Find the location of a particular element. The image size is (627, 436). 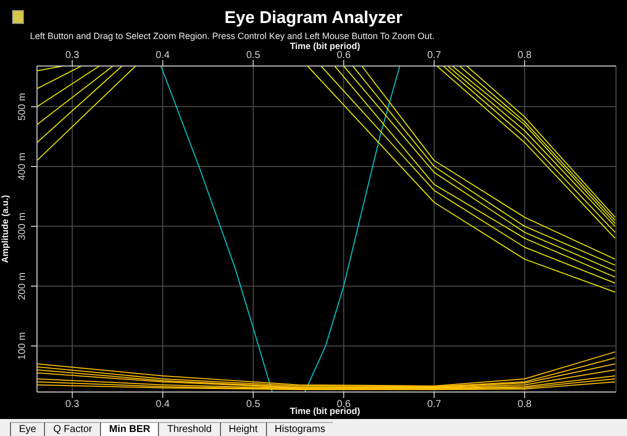

x2-tick-label: 0.3 is located at coordinates (72, 404).